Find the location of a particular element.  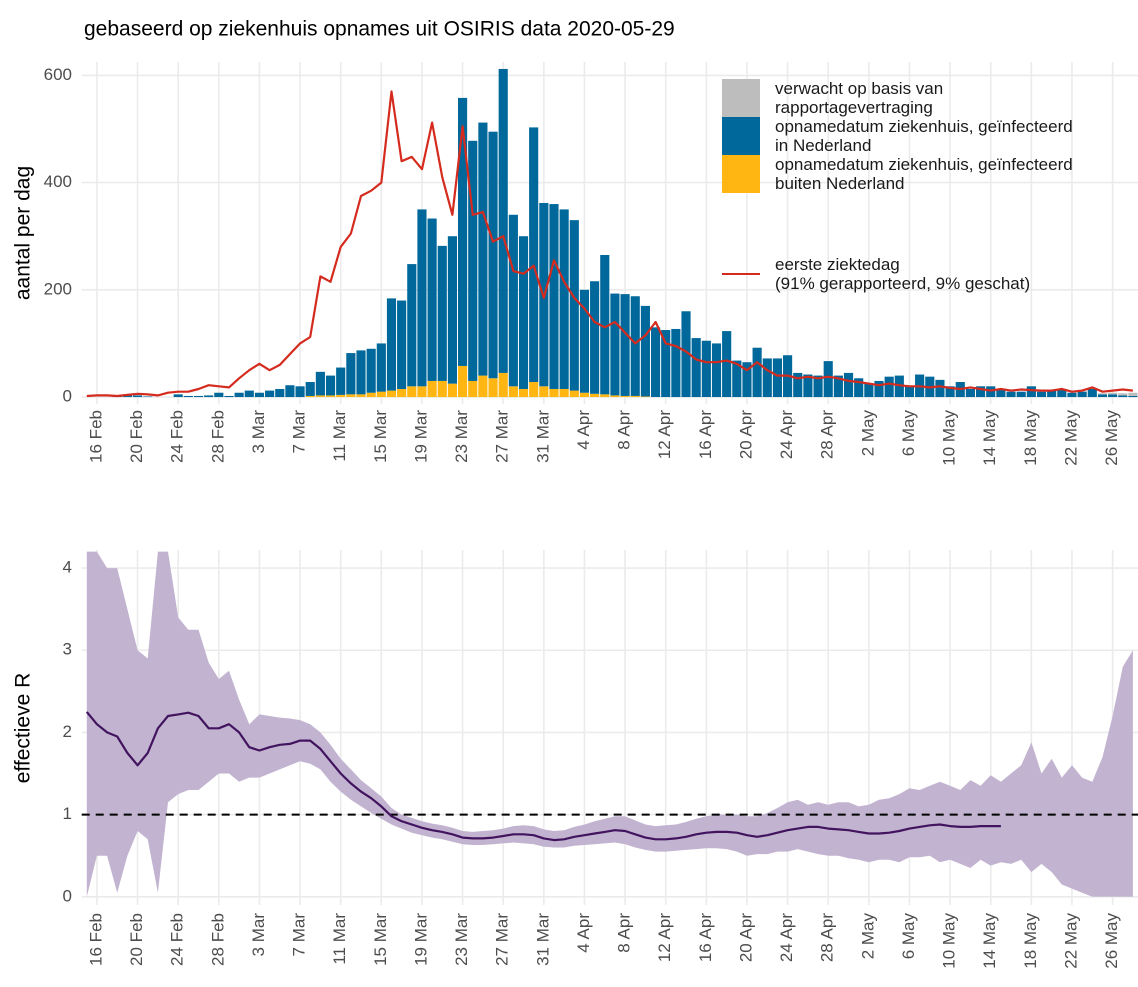

x-tick-label: 16 Apr is located at coordinates (705, 937).